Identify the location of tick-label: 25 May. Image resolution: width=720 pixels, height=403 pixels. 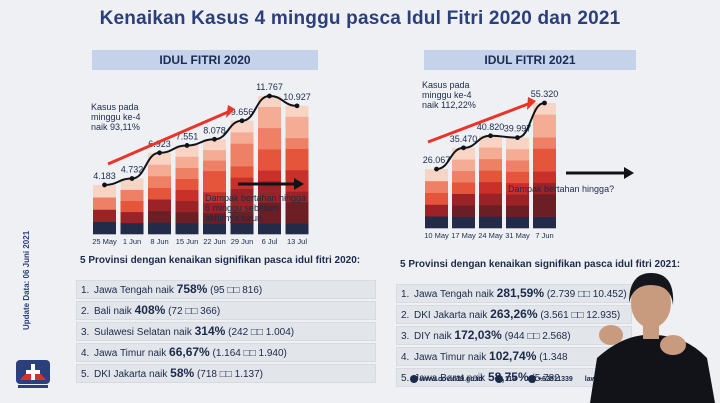
(104, 241).